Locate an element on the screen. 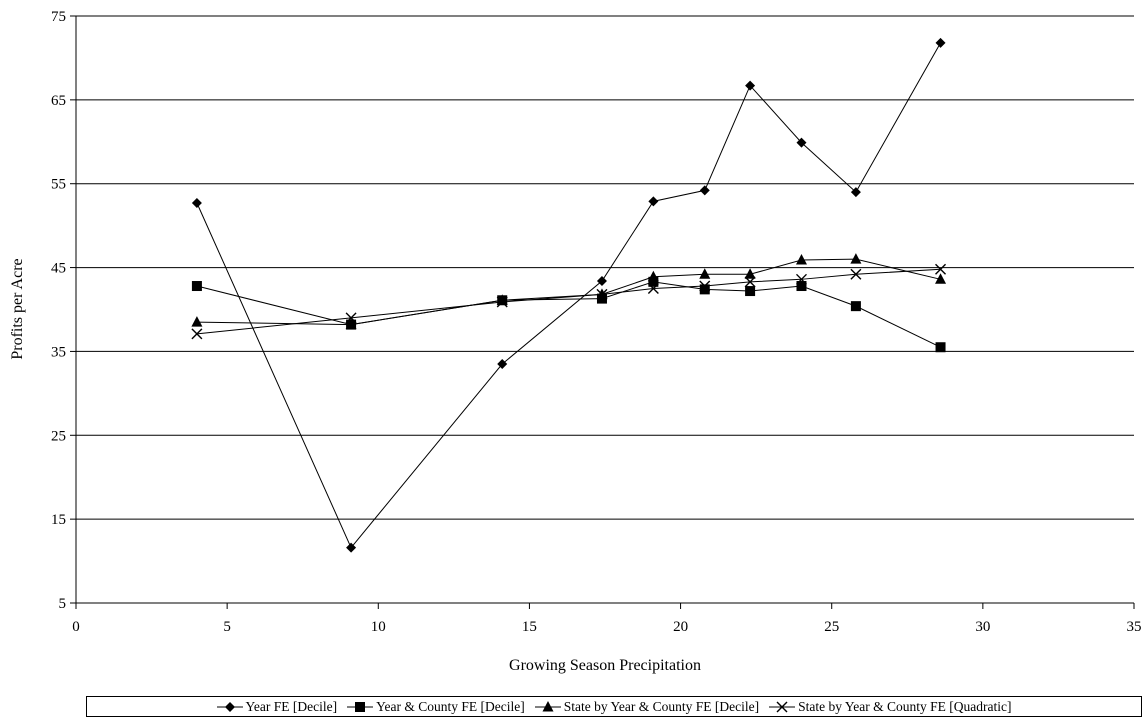 This screenshot has height=721, width=1146. x-tick-label: 10 is located at coordinates (378, 627).